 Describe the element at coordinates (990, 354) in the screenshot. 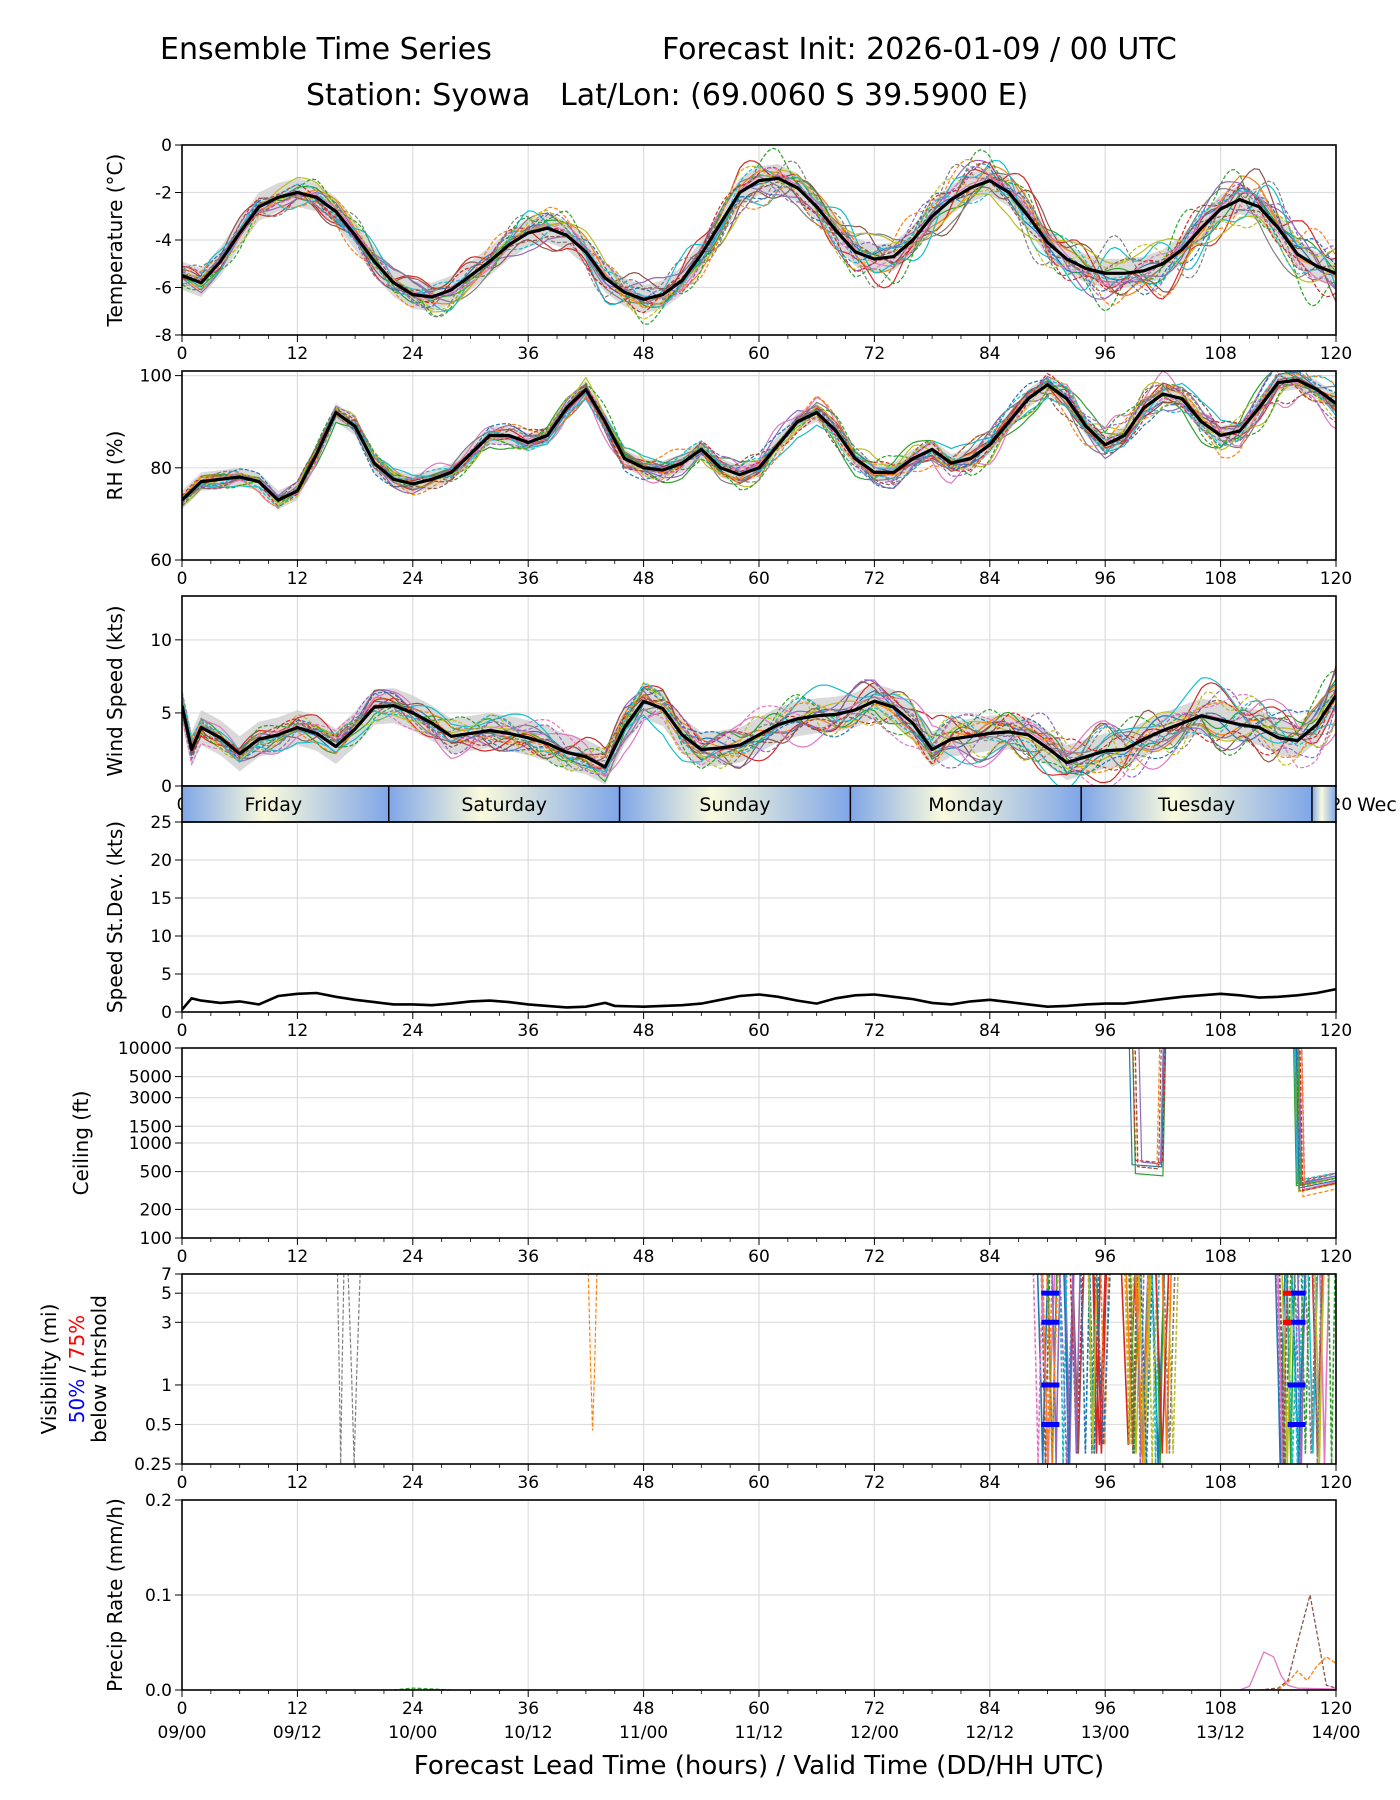

I see `temperature-xtick-label: 84` at that location.